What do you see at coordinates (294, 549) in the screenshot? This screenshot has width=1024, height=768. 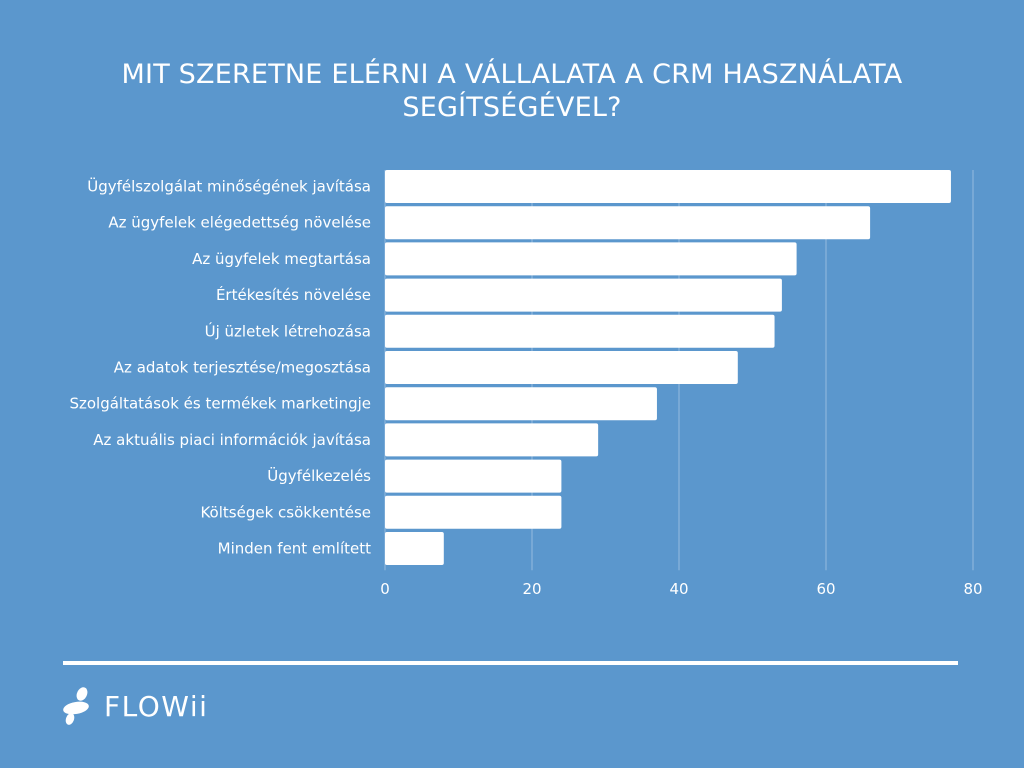 I see `category-label: Minden fent említett` at bounding box center [294, 549].